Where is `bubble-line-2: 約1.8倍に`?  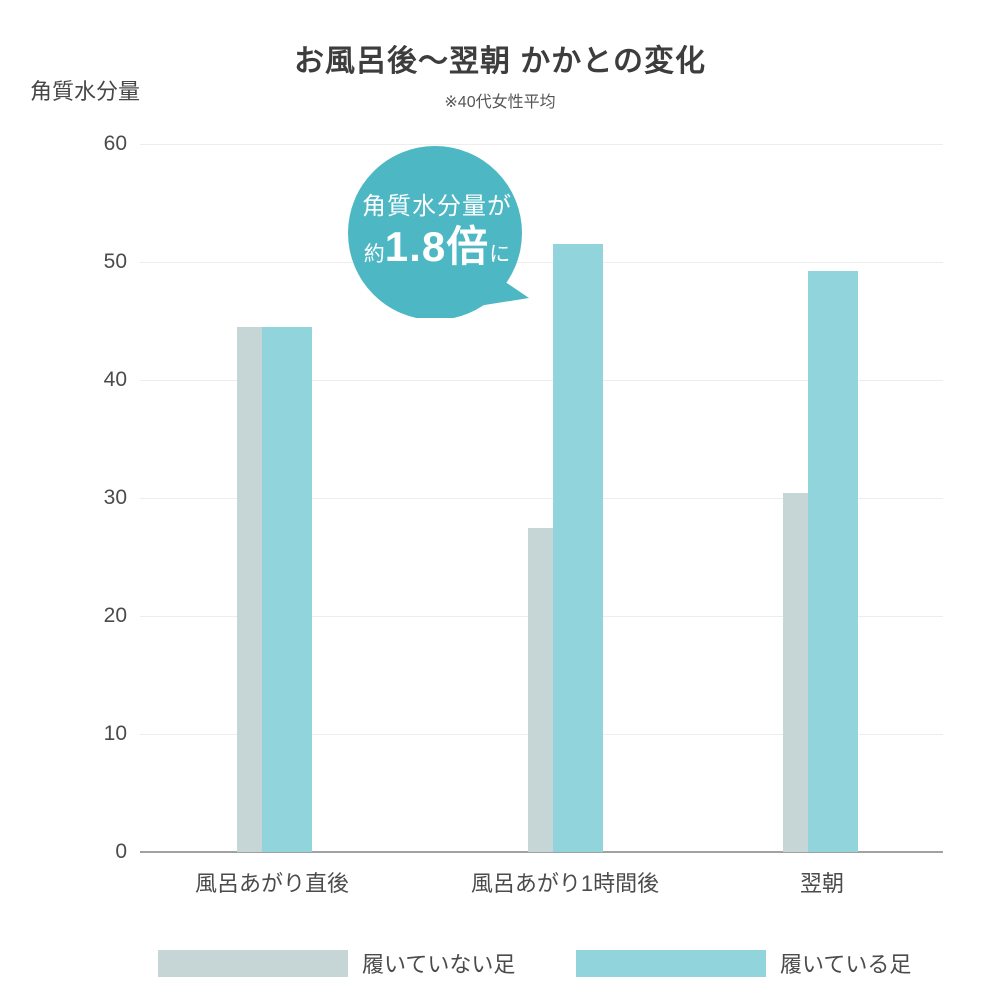 bubble-line-2: 約1.8倍に is located at coordinates (437, 252).